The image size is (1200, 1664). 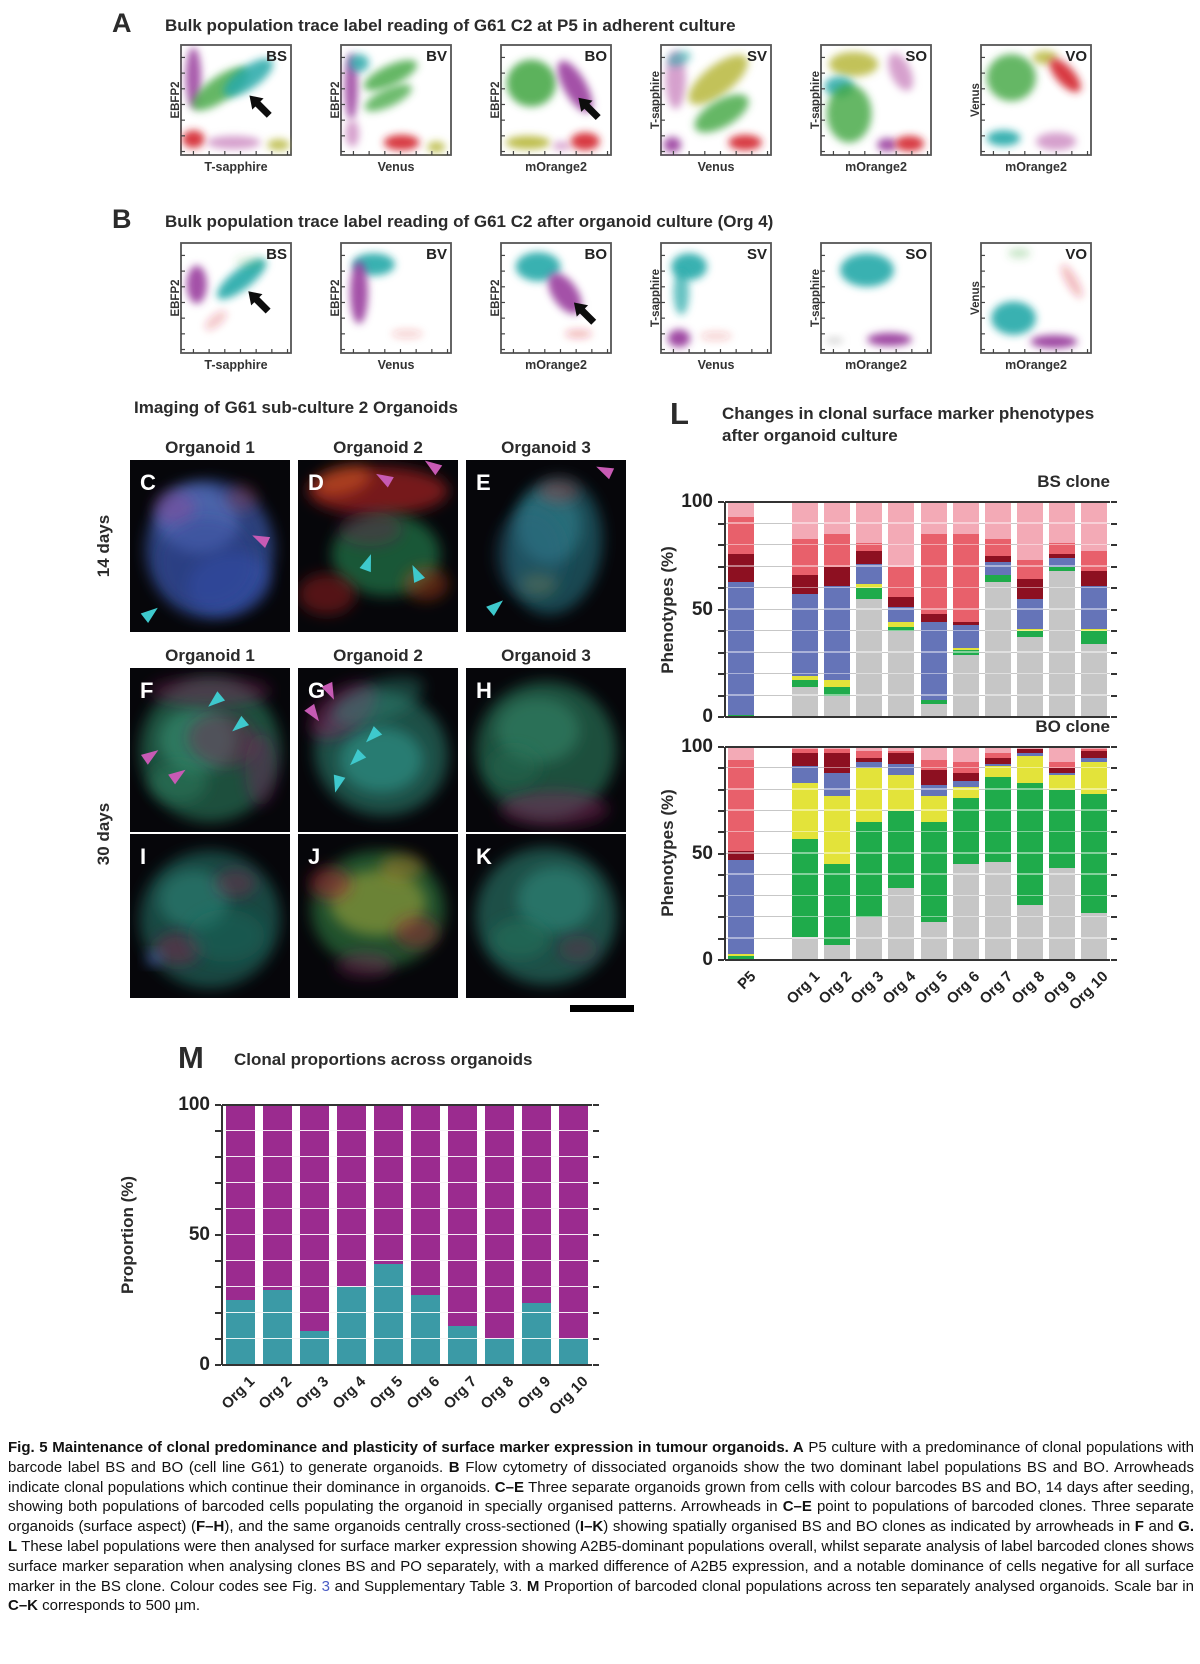 I want to click on svg-text: BS, so click(x=276, y=56).